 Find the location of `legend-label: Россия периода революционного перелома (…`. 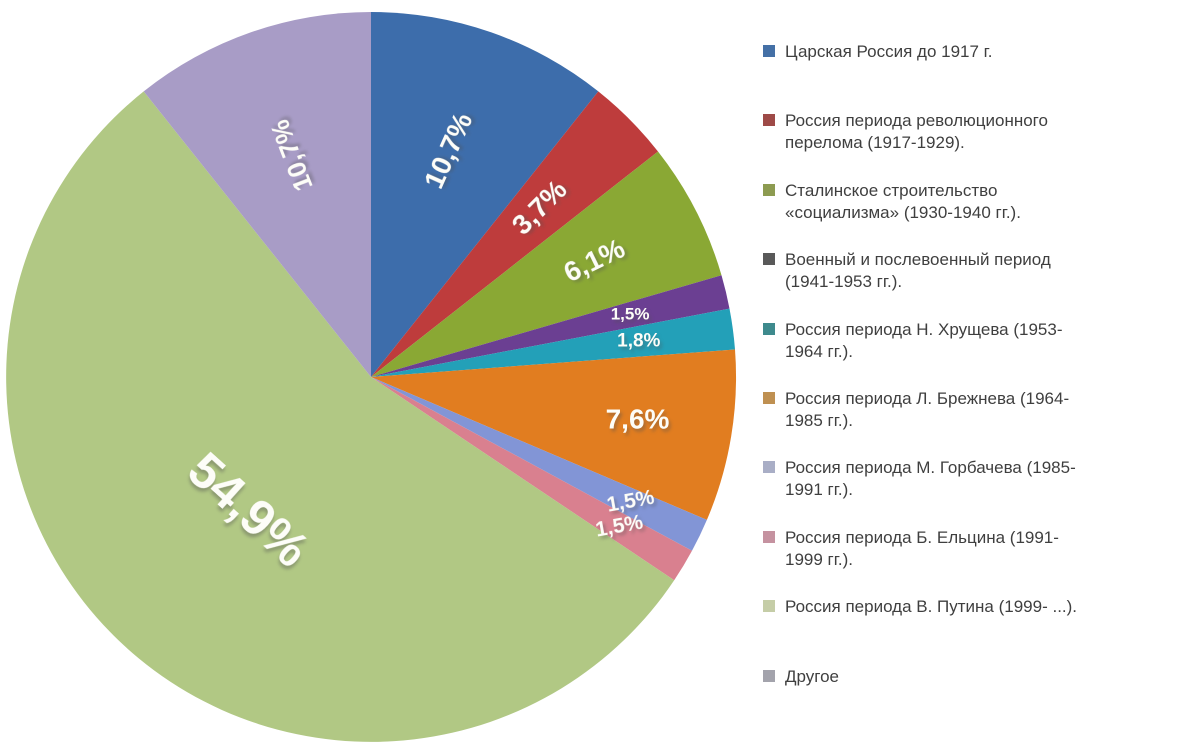

legend-label: Россия периода революционного перелома (… is located at coordinates (916, 132).